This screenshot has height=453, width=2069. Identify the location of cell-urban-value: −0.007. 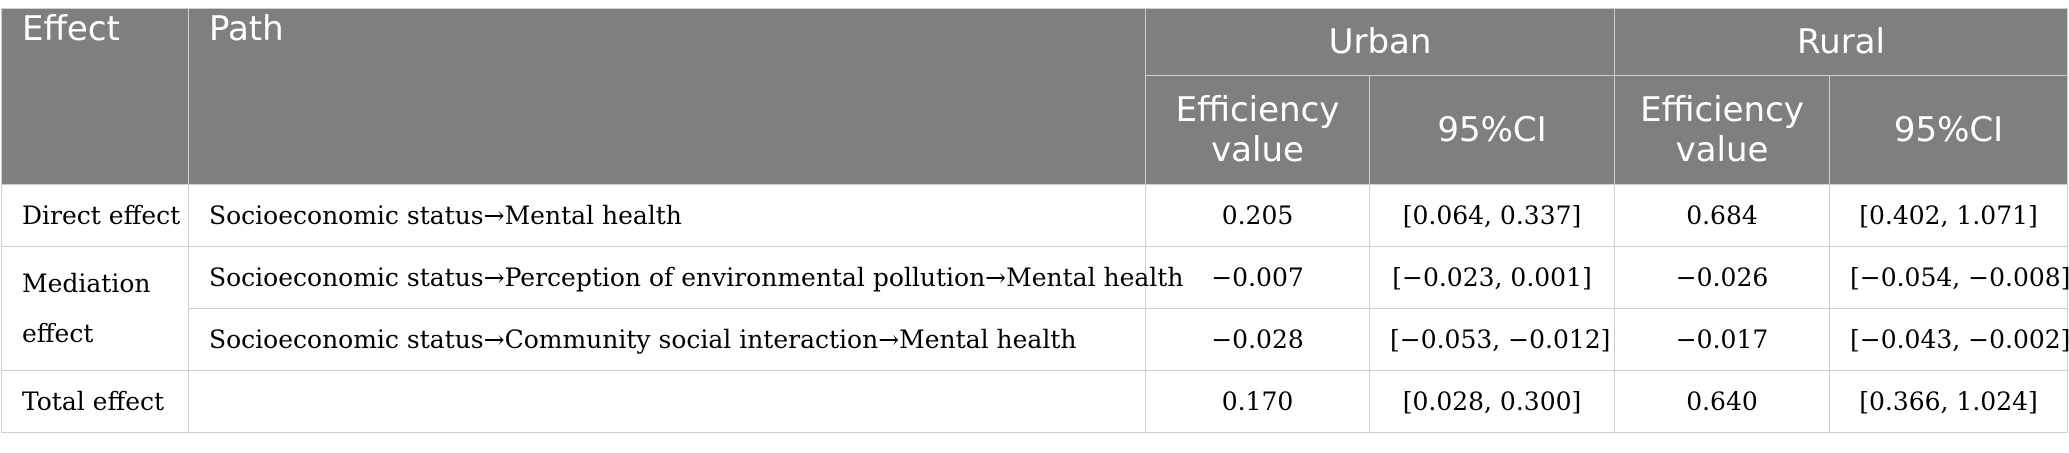
(1257, 277).